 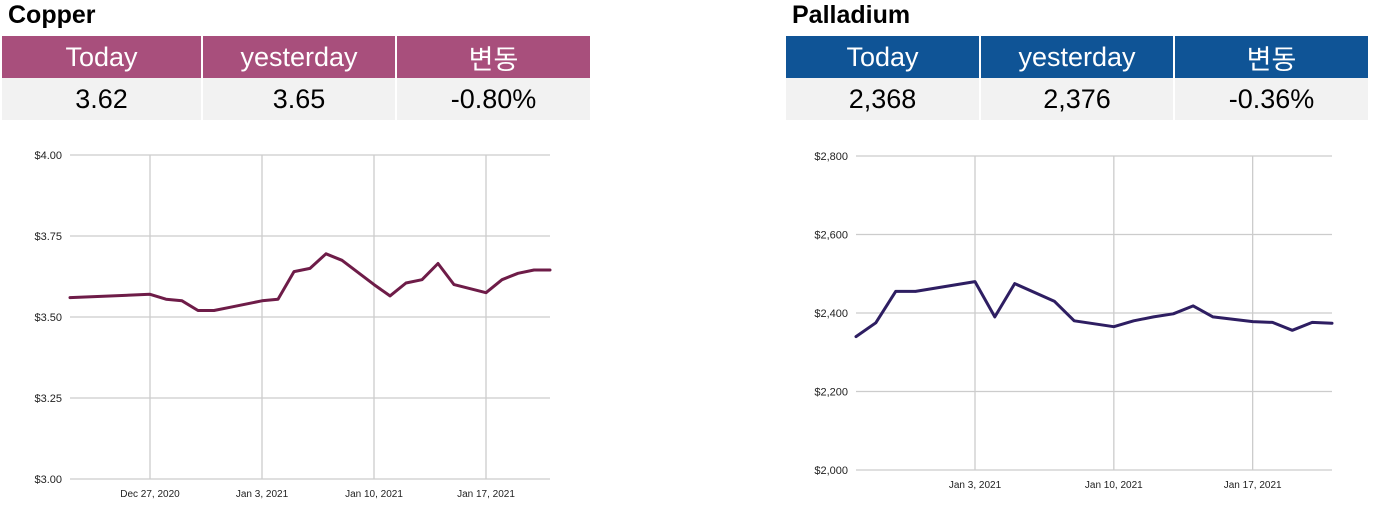 I want to click on y-tick-label: $3.75, so click(x=48, y=237).